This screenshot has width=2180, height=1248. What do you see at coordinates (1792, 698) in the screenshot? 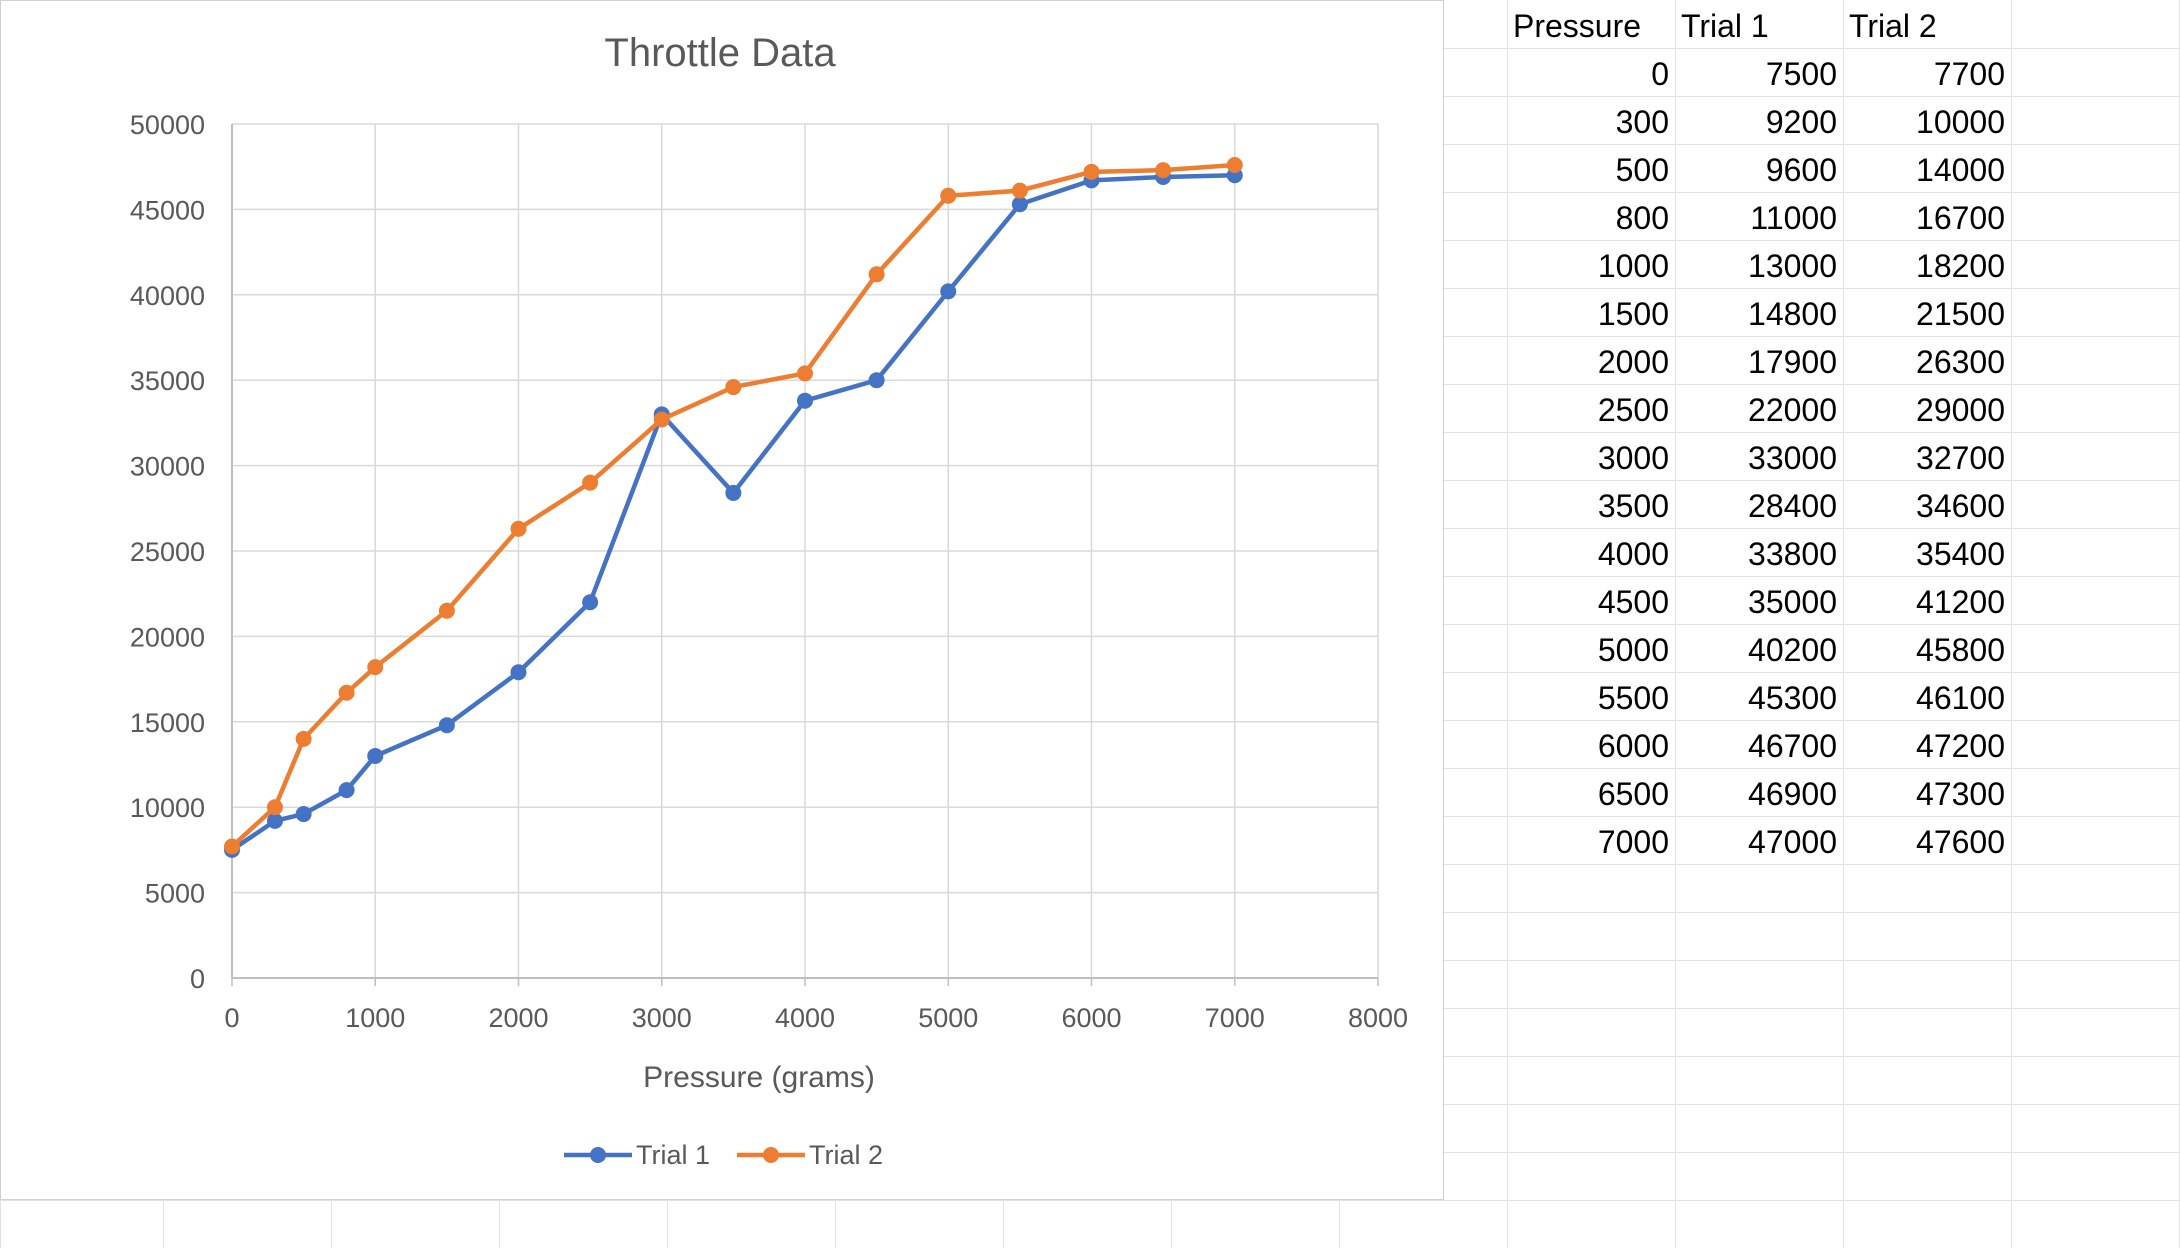
I see `data-cell: 45300` at bounding box center [1792, 698].